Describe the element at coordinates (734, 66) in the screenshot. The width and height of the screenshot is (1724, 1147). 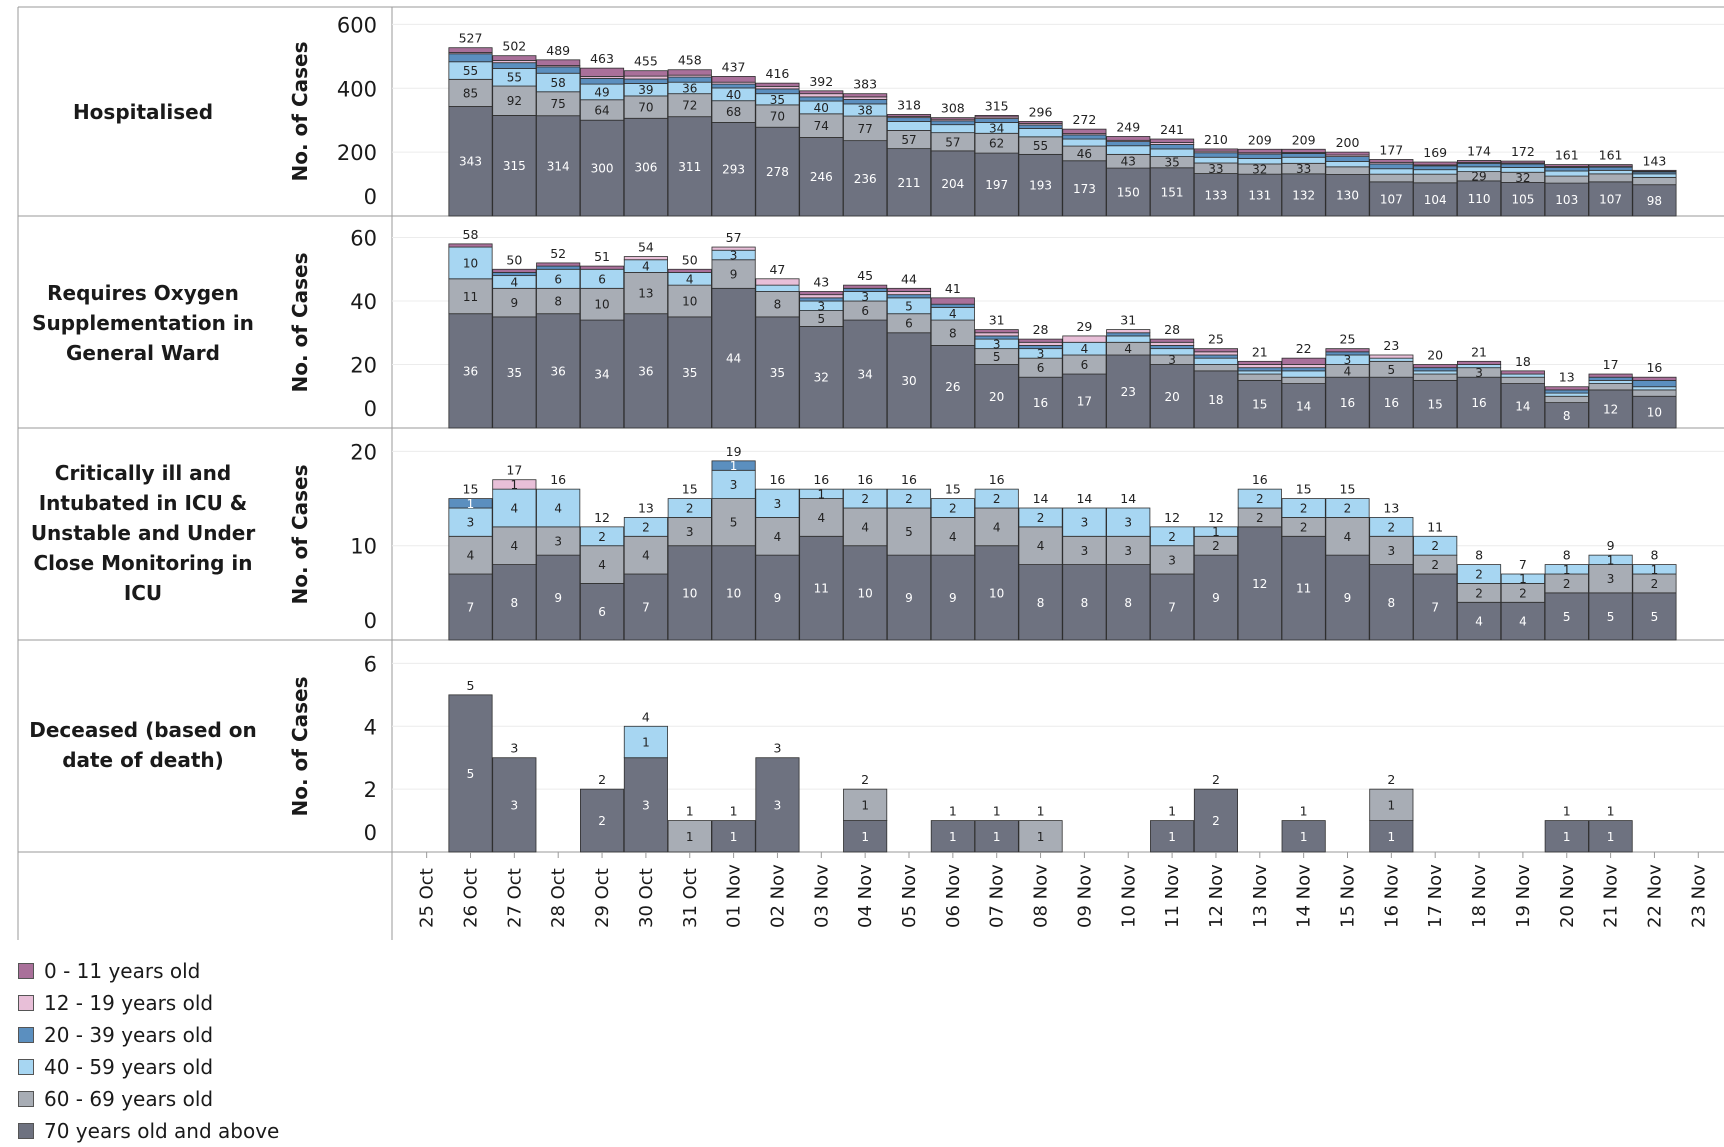
I see `bar-total-label: 437` at that location.